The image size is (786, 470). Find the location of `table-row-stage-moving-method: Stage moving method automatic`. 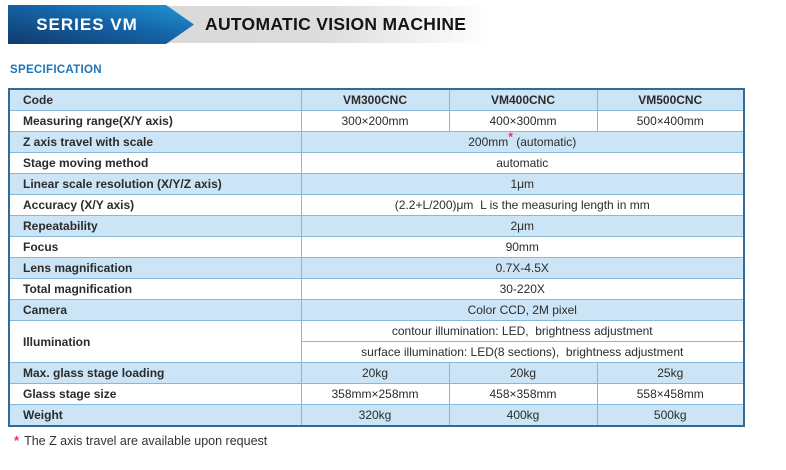

table-row-stage-moving-method: Stage moving method automatic is located at coordinates (376, 163).